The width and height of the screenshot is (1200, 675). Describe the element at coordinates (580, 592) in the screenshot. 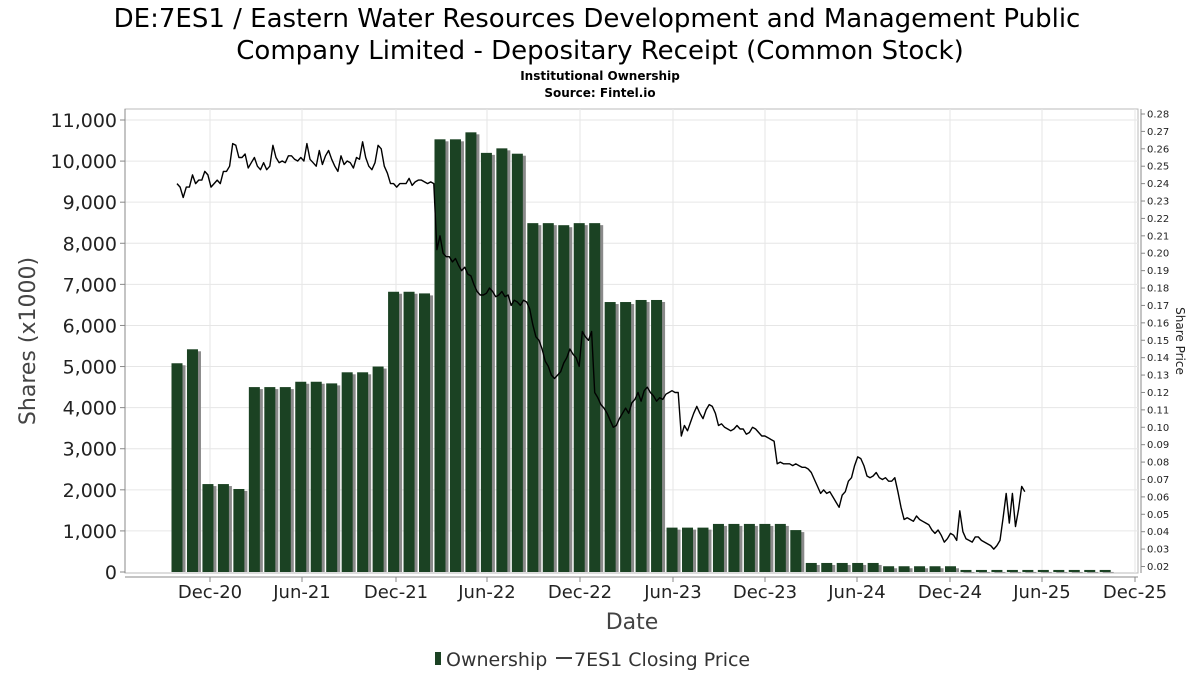

I see `x-tick-label: Dec-22` at that location.